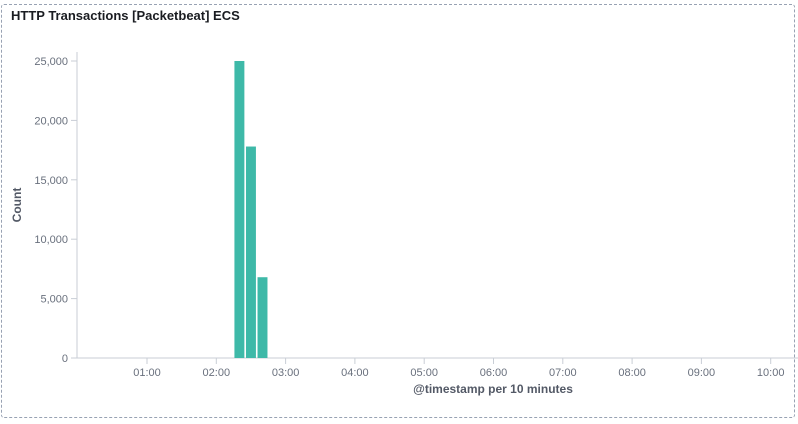 This screenshot has width=798, height=424. I want to click on y-tick-label: 5,000, so click(54, 300).